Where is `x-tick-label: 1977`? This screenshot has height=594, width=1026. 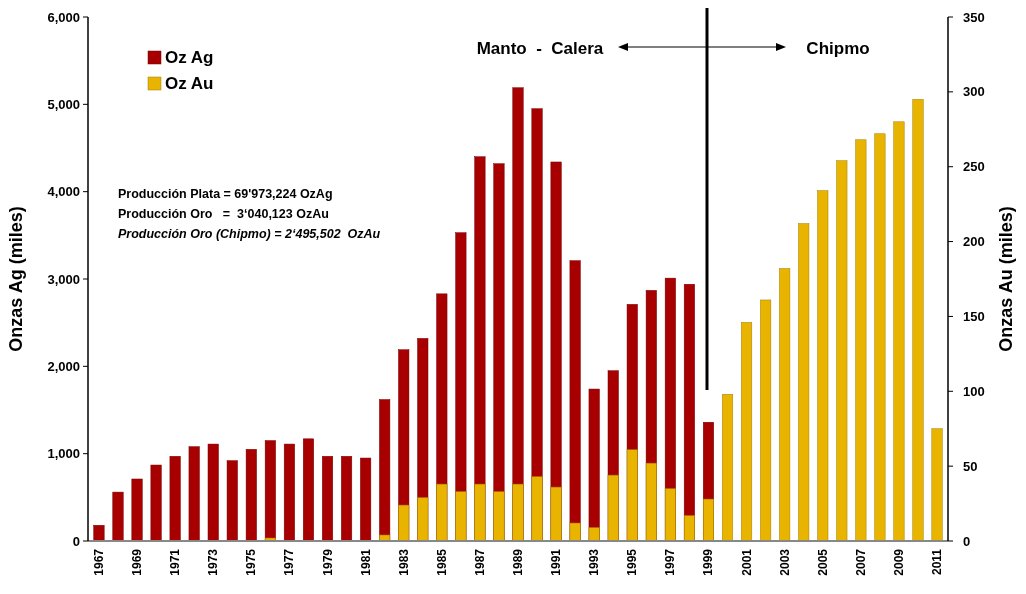
x-tick-label: 1977 is located at coordinates (289, 562).